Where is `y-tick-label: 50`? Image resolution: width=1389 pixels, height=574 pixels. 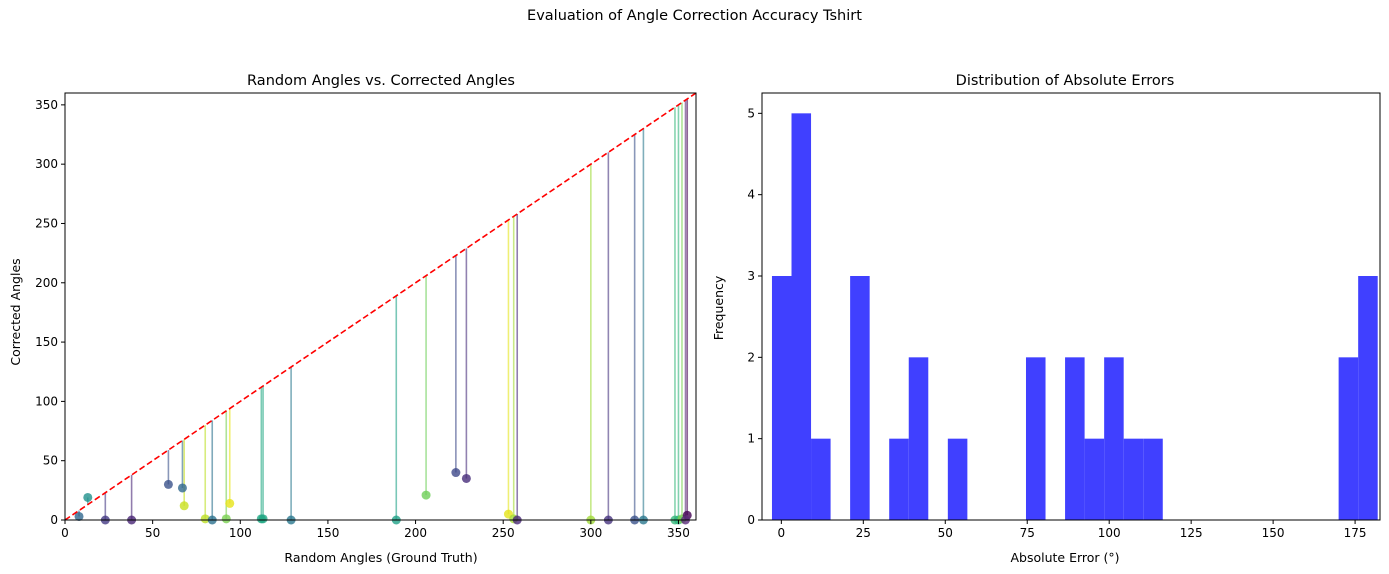 y-tick-label: 50 is located at coordinates (50, 461).